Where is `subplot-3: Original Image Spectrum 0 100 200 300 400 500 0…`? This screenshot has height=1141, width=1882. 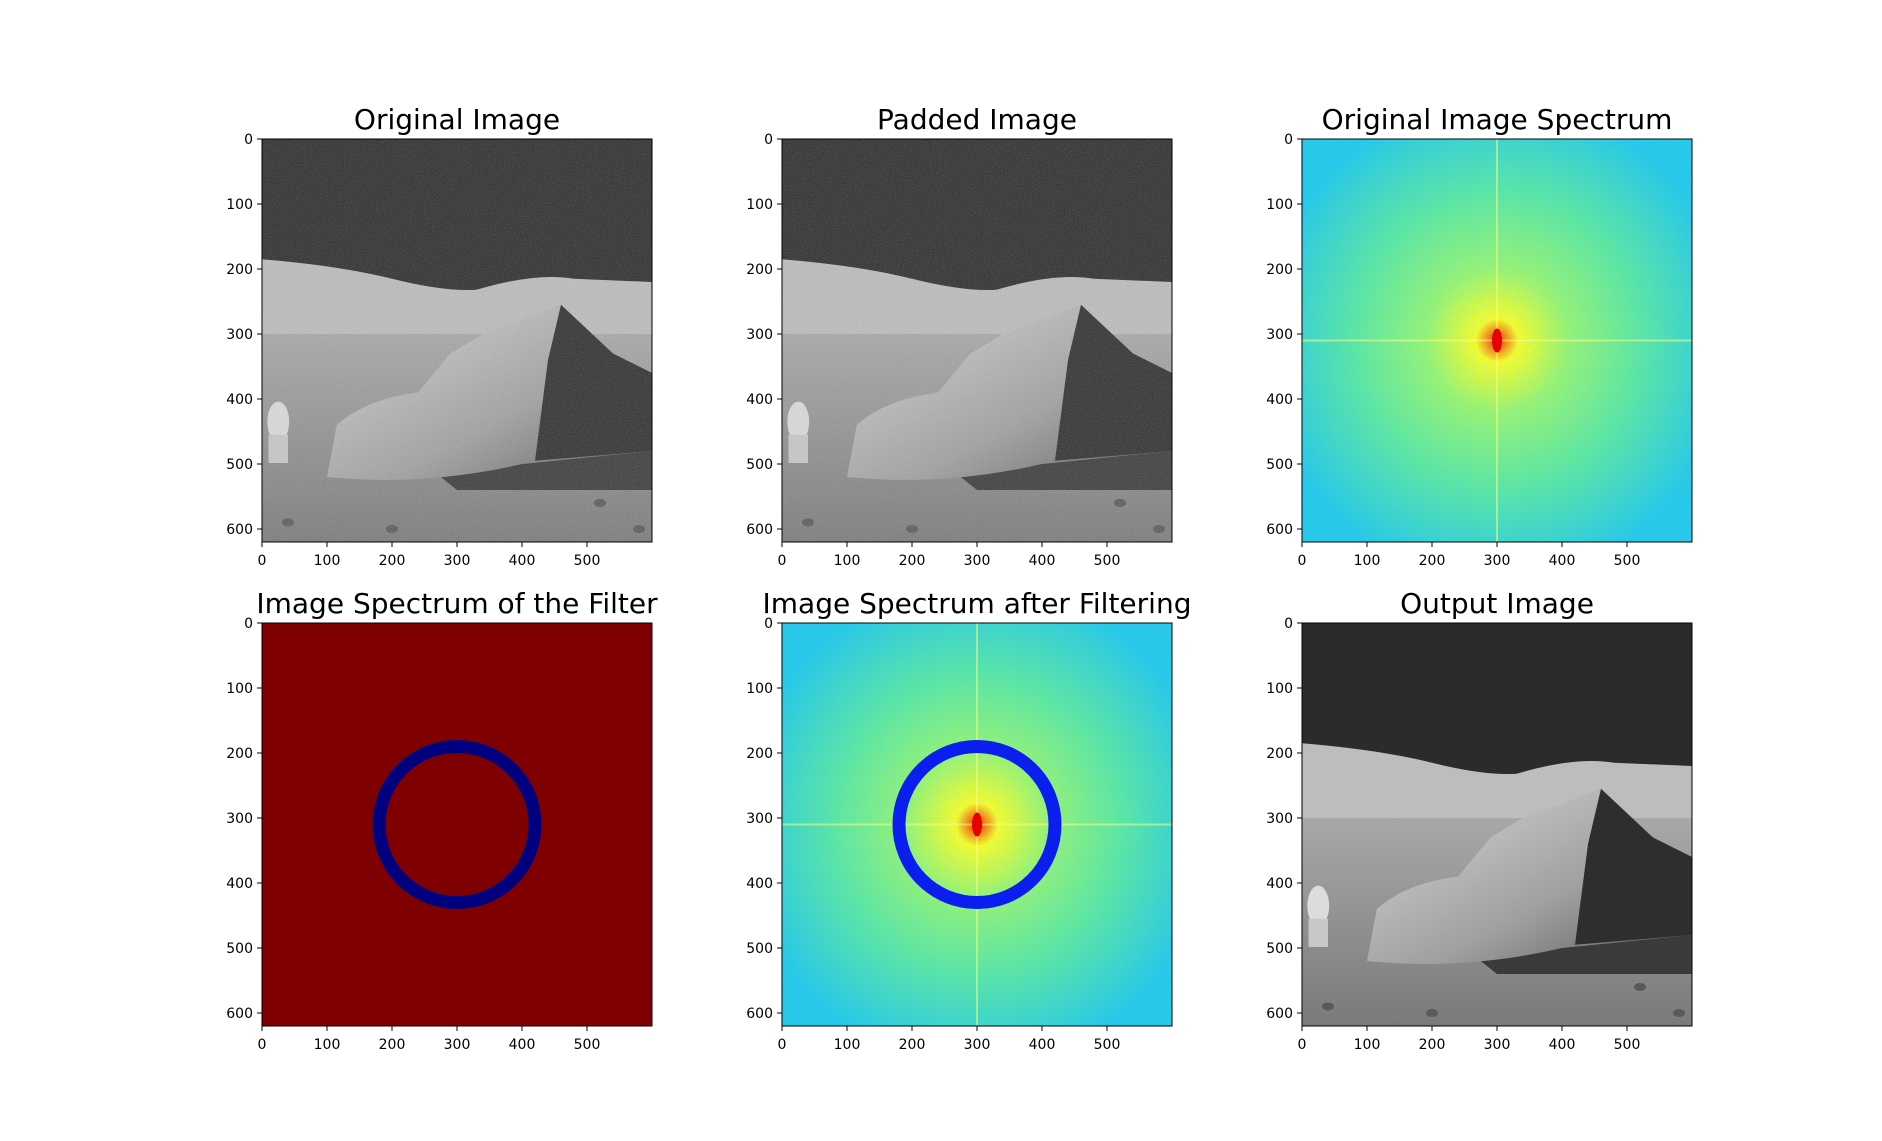
subplot-3: Original Image Spectrum 0 100 200 300 400 500 0… is located at coordinates (1479, 336).